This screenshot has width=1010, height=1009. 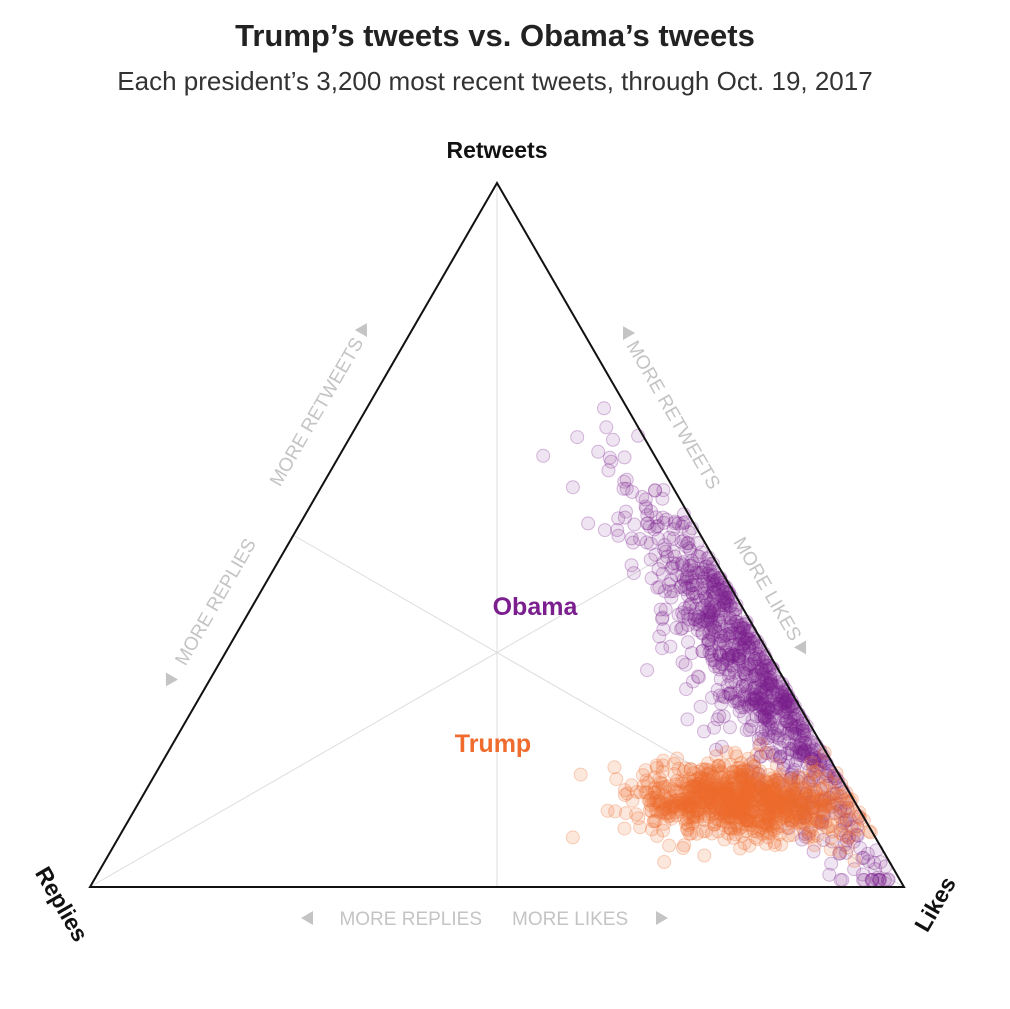 I want to click on axis-label-likes: Likes, so click(x=935, y=904).